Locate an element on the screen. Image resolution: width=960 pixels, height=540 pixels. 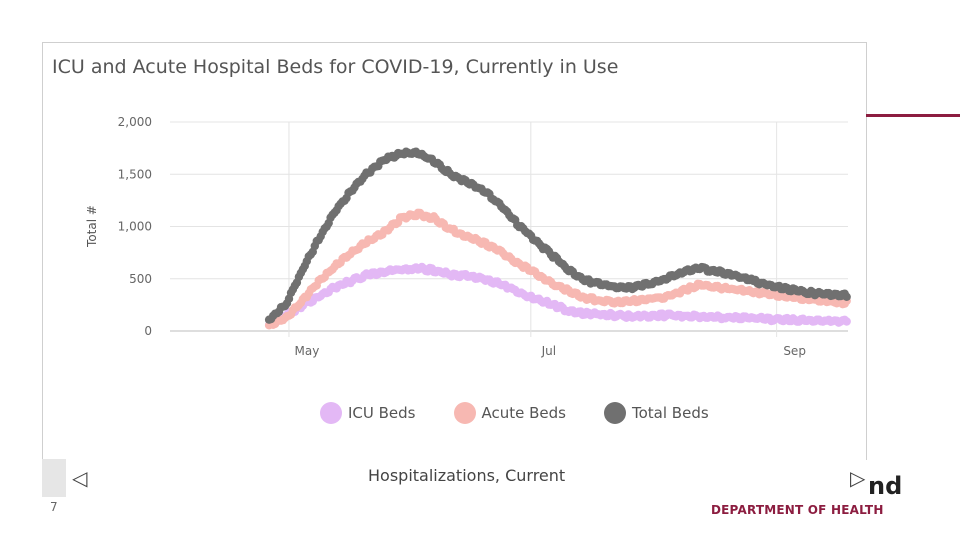
y-tick-label: 0 is located at coordinates (148, 331).